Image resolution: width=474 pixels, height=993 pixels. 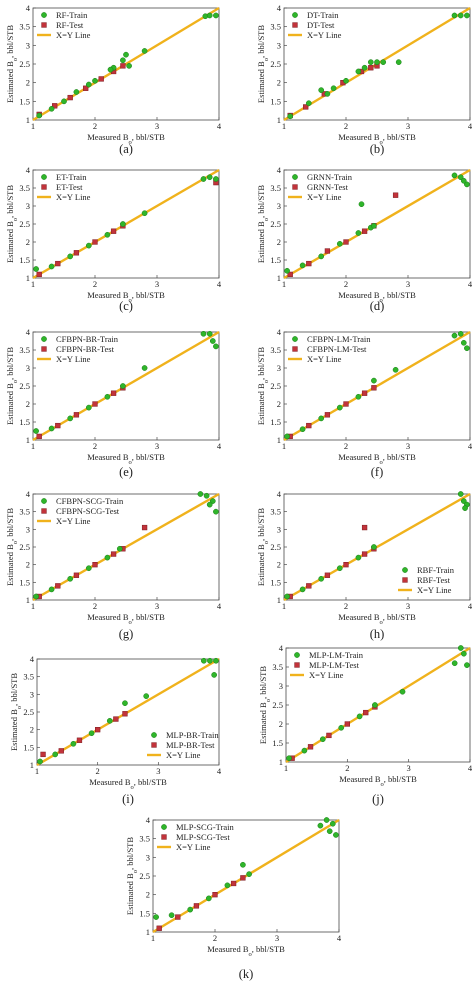 What do you see at coordinates (277, 743) in the screenshot?
I see `y-tick-label: 1.5` at bounding box center [277, 743].